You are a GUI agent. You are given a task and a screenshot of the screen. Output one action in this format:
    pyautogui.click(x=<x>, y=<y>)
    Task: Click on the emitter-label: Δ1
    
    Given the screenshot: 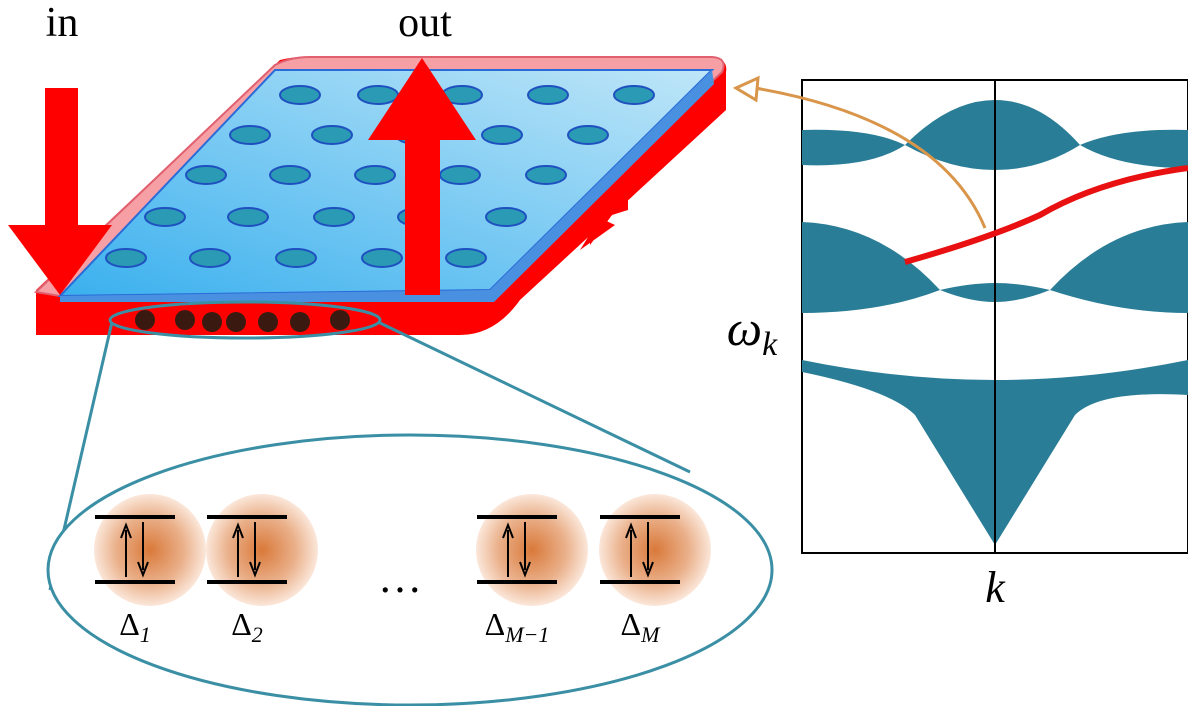 What is the action you would take?
    pyautogui.click(x=135, y=626)
    